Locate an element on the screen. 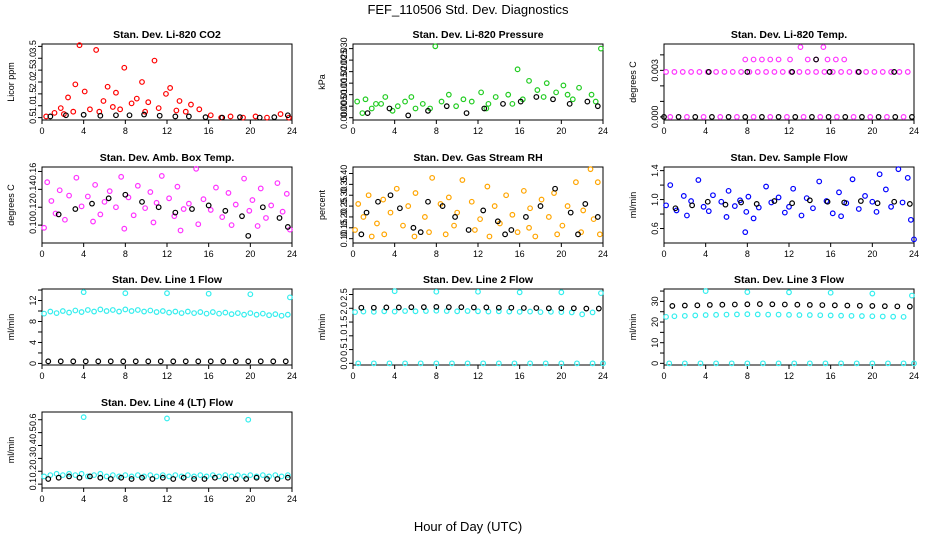  y-tick-label: 0.1 is located at coordinates (33, 484).